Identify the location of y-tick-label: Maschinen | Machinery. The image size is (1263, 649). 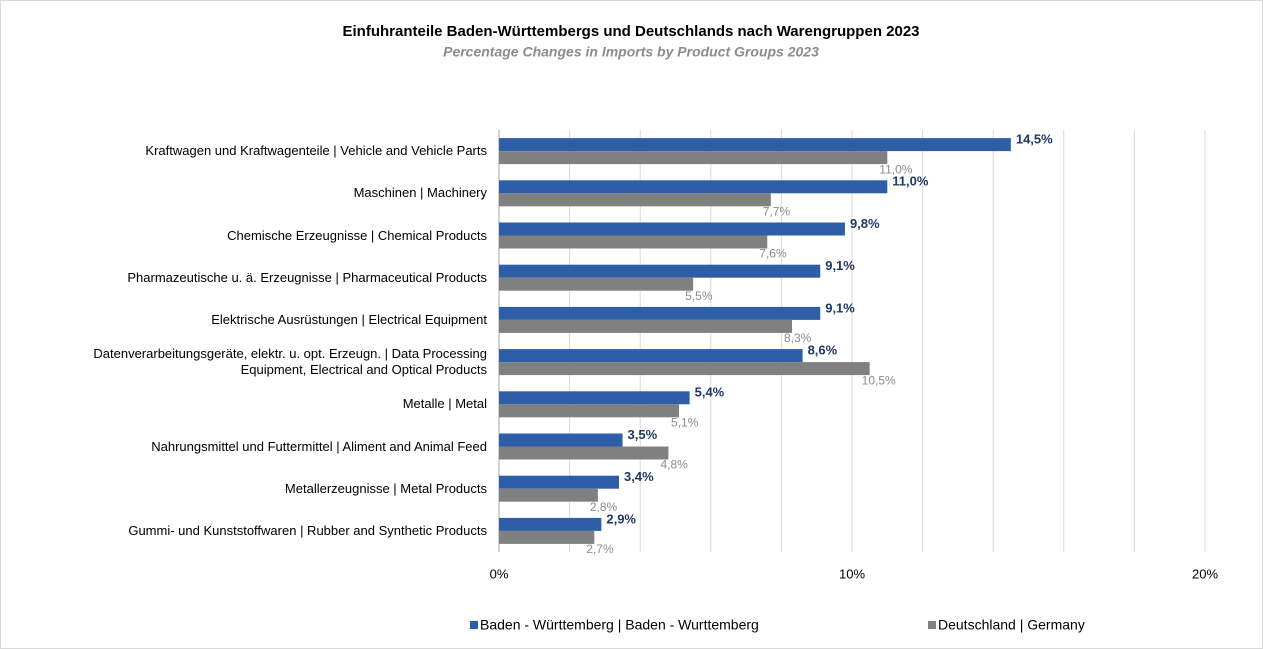
(420, 193).